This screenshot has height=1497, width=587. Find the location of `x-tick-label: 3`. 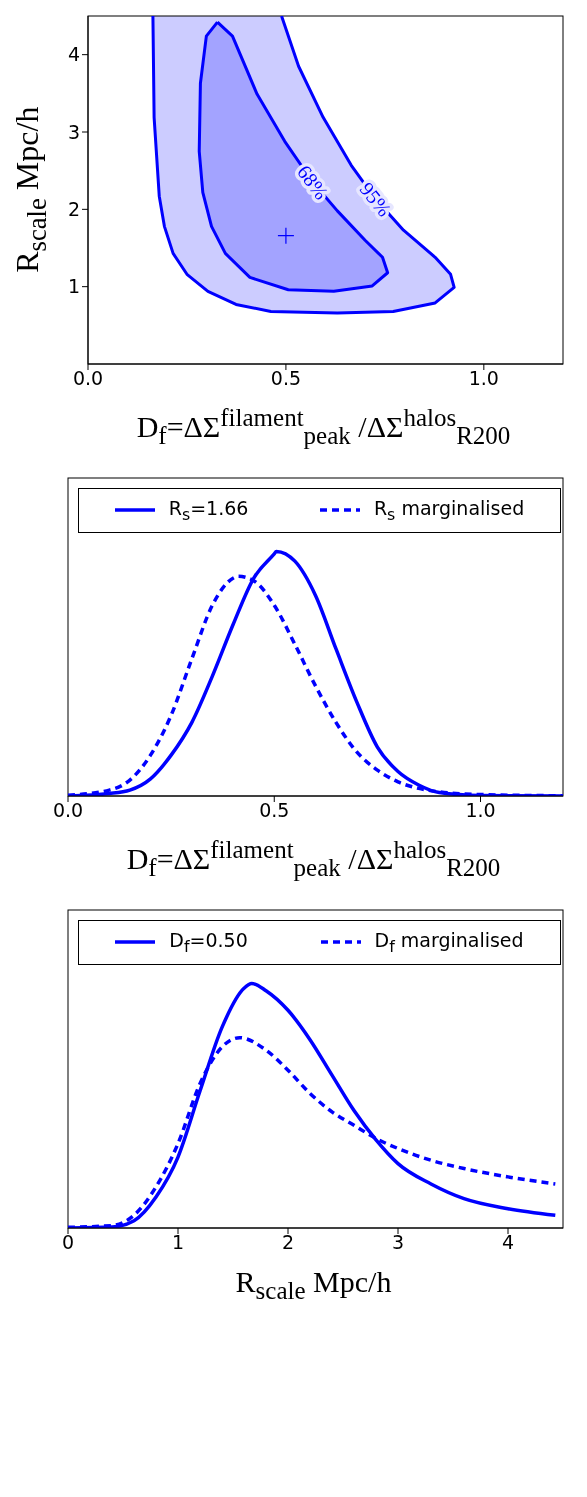

x-tick-label: 3 is located at coordinates (398, 1242).